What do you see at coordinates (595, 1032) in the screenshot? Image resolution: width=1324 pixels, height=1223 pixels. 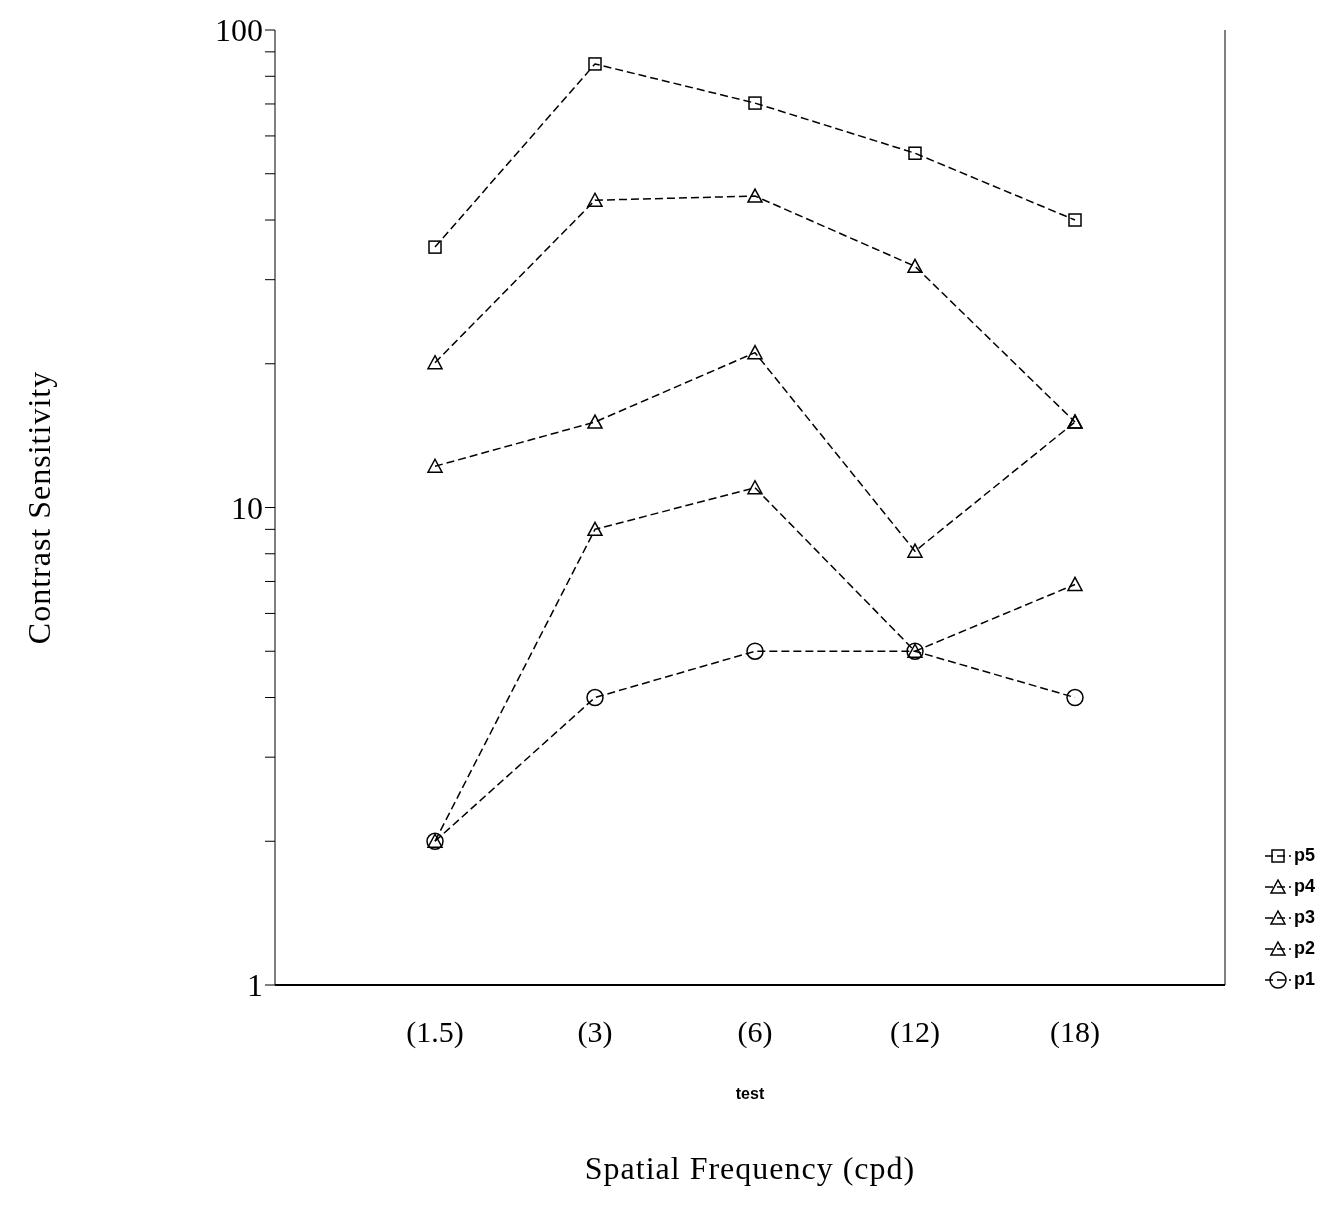 I see `x-tick-label: (3)` at bounding box center [595, 1032].